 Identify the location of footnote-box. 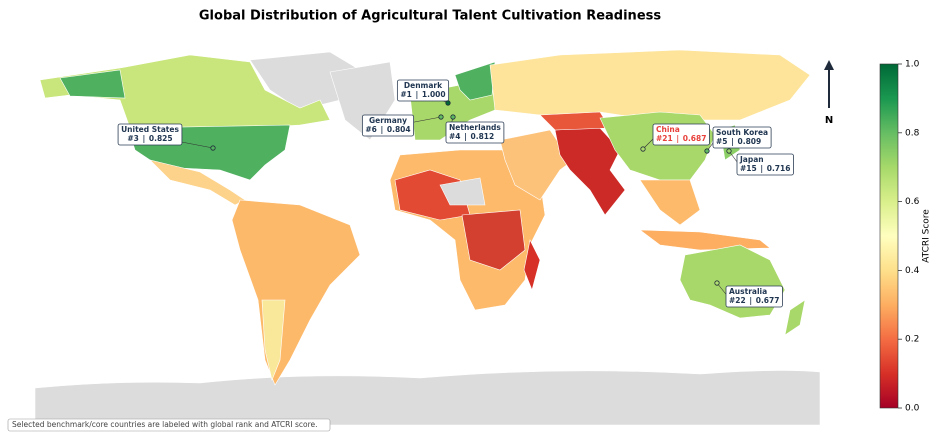
(169, 425).